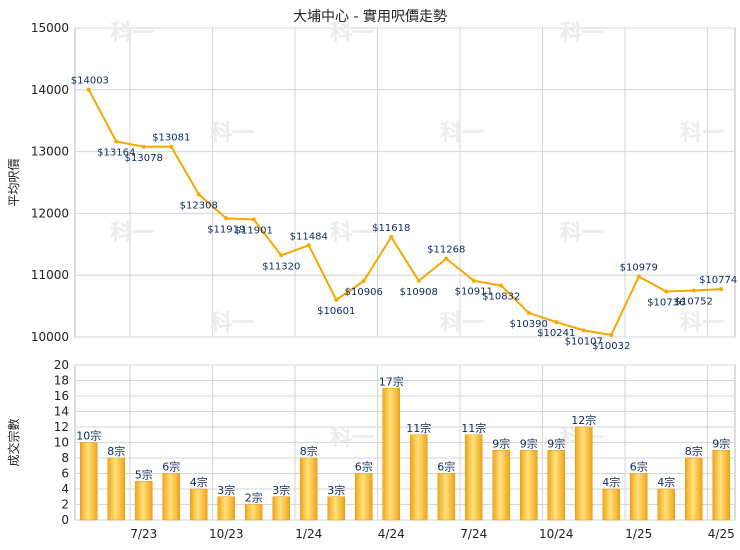  I want to click on line-y-tick-label: 13000, so click(50, 152).